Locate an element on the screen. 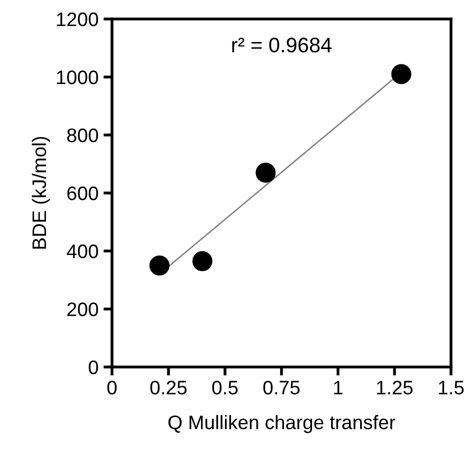 This screenshot has width=473, height=454. y-tick-label: 200 is located at coordinates (82, 309).